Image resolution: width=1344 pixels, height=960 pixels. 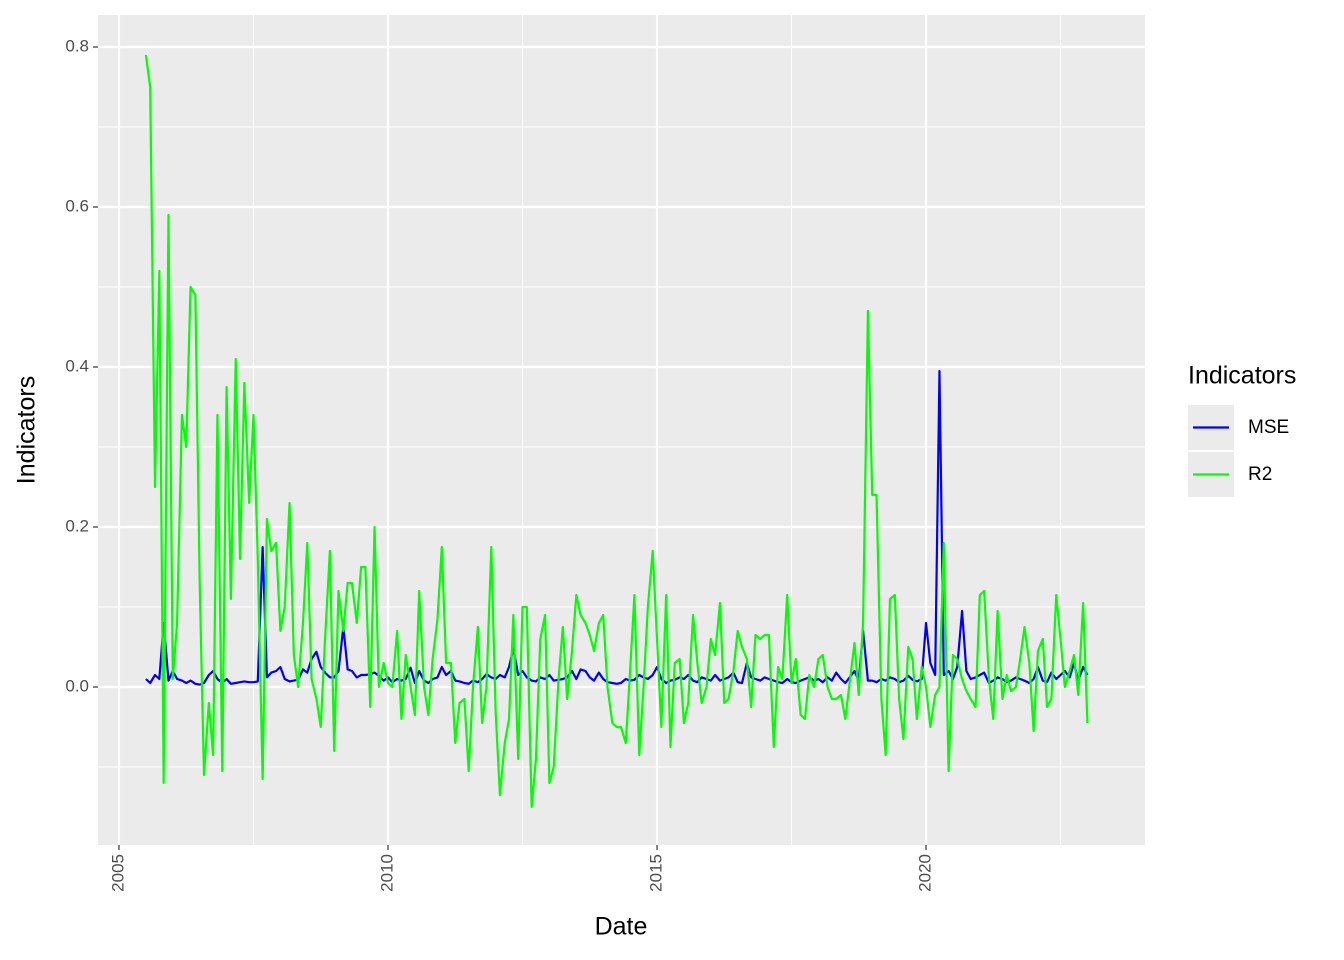 I want to click on y-tick-label: 0.4, so click(x=77, y=365).